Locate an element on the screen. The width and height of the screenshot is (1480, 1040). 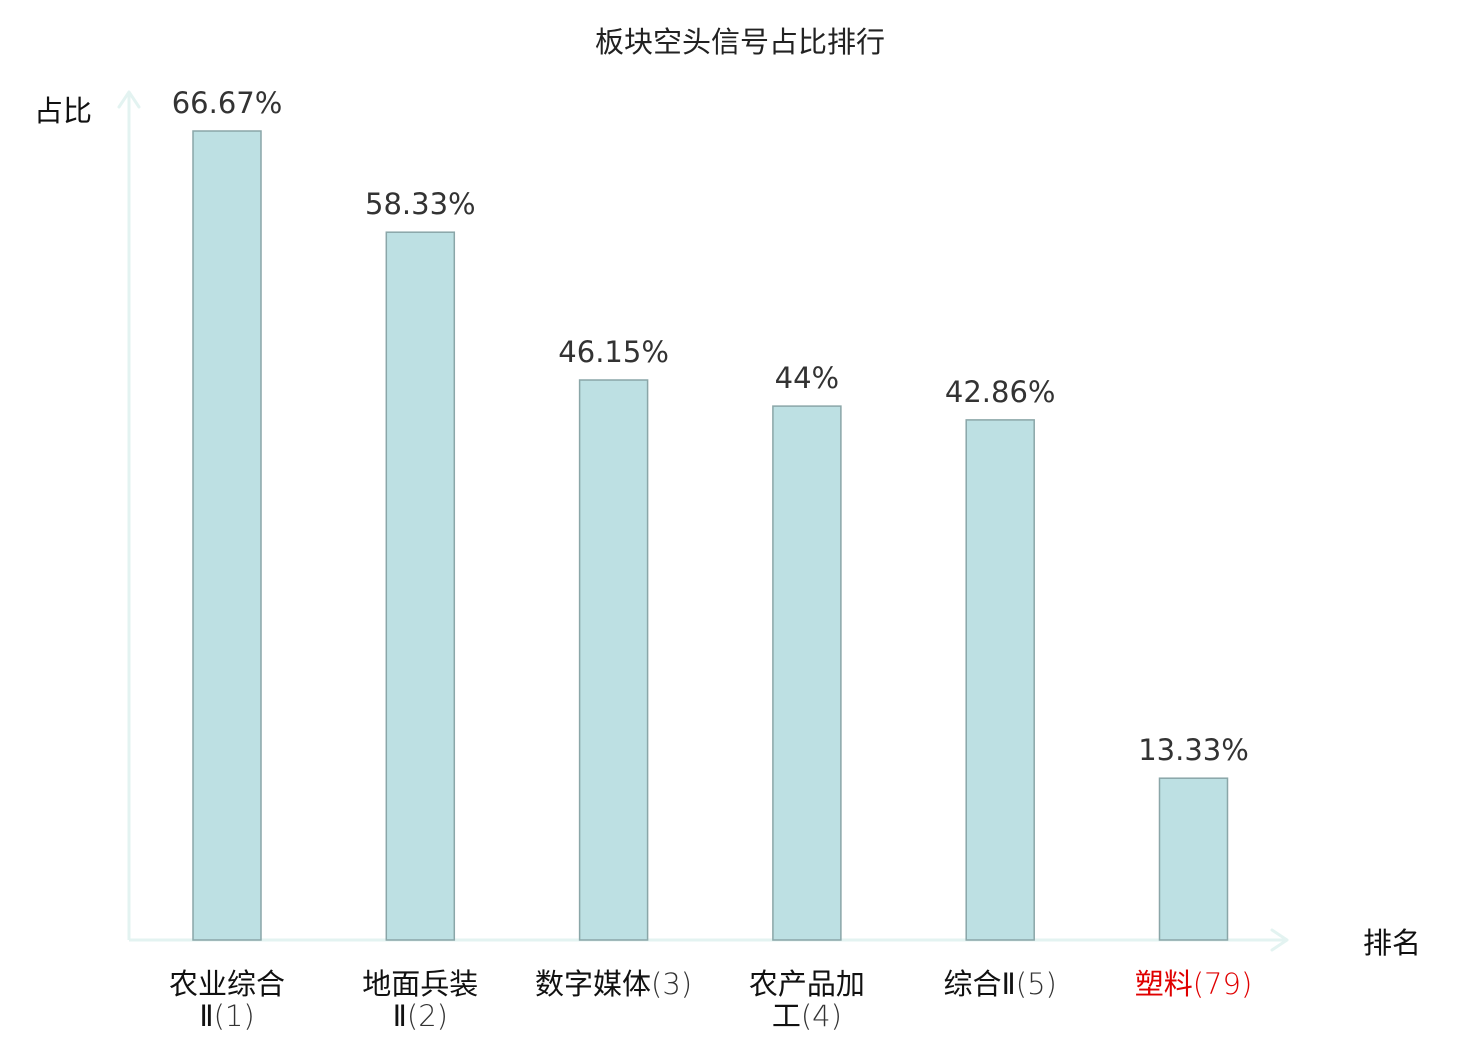
value-label-5: 42.86% is located at coordinates (1000, 392).